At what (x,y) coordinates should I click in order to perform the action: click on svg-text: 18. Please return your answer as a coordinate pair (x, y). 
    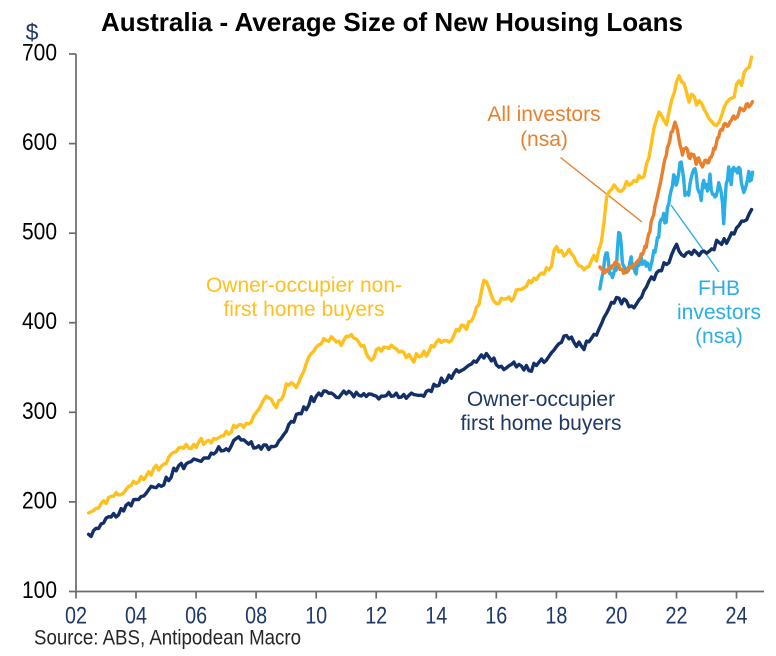
    Looking at the image, I should click on (556, 616).